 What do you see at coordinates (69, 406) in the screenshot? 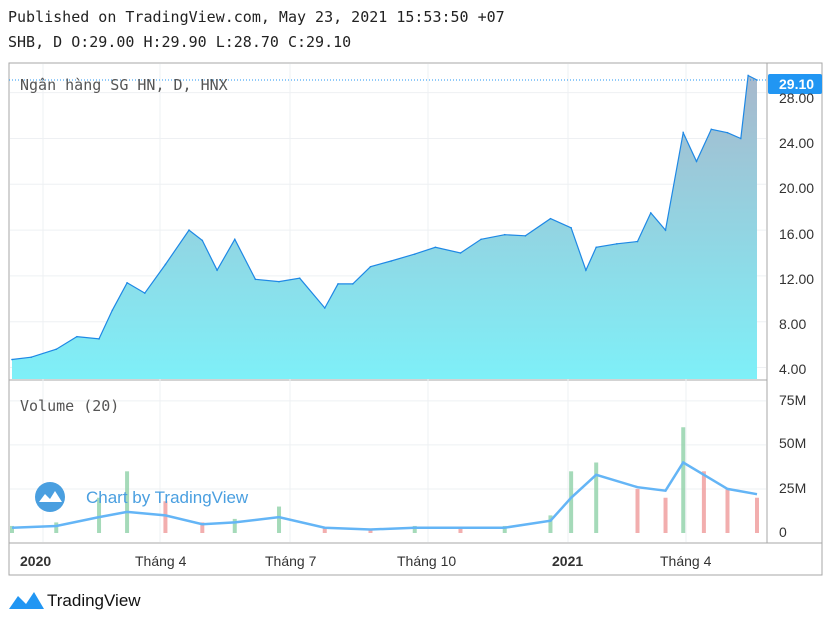
I see `volume-label: Volume (20)` at bounding box center [69, 406].